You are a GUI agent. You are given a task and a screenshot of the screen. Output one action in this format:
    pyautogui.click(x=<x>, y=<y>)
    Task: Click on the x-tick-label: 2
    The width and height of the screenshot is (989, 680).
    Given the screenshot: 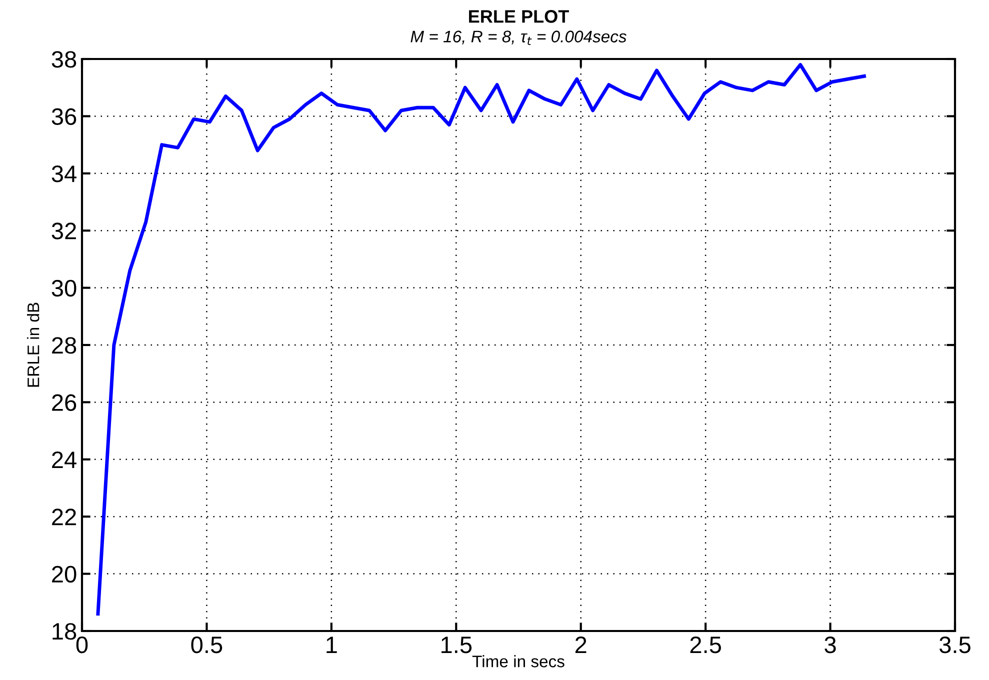 What is the action you would take?
    pyautogui.click(x=580, y=644)
    